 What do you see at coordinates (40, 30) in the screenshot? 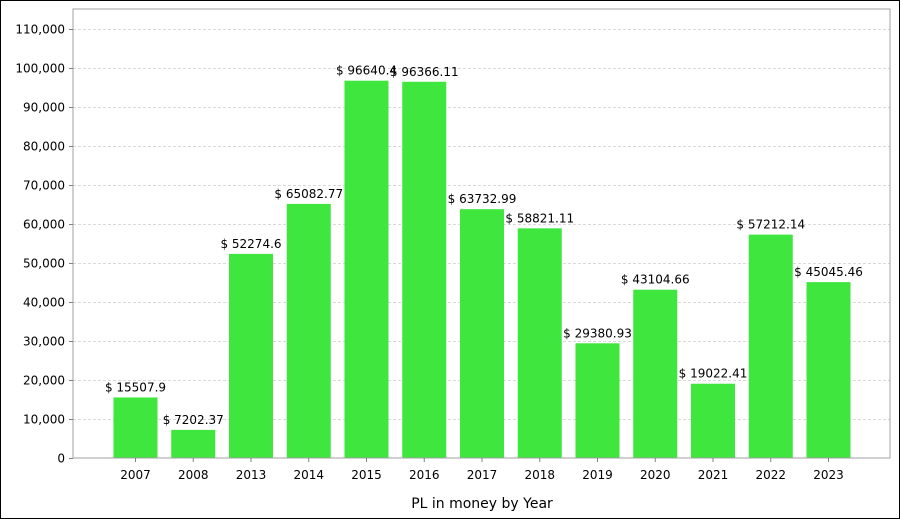
I see `y-tick-label: 110,000` at bounding box center [40, 30].